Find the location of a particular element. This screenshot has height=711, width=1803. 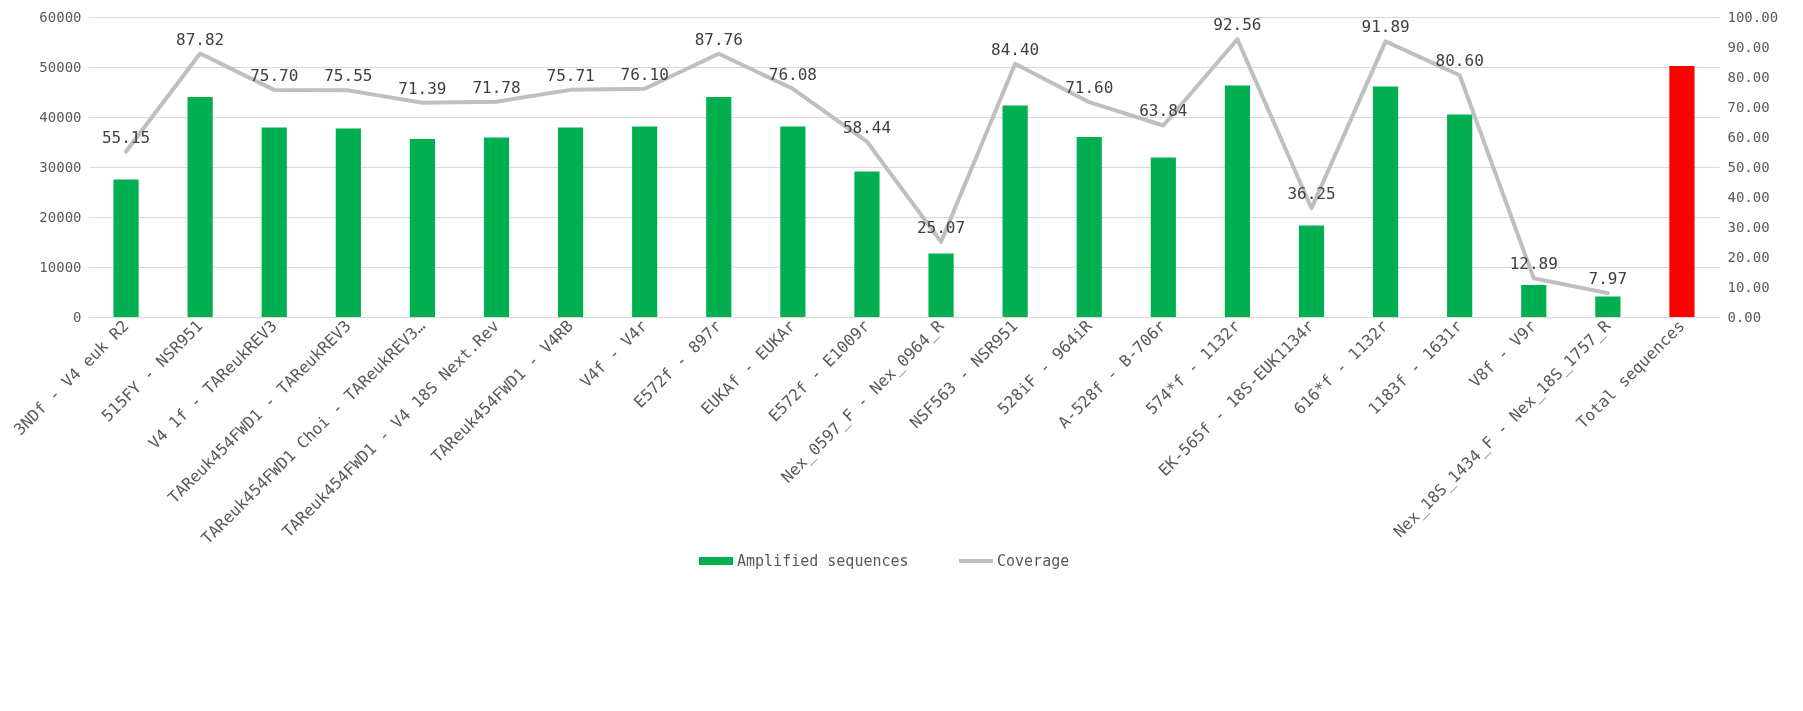

data-label: 87.76 is located at coordinates (718, 39).